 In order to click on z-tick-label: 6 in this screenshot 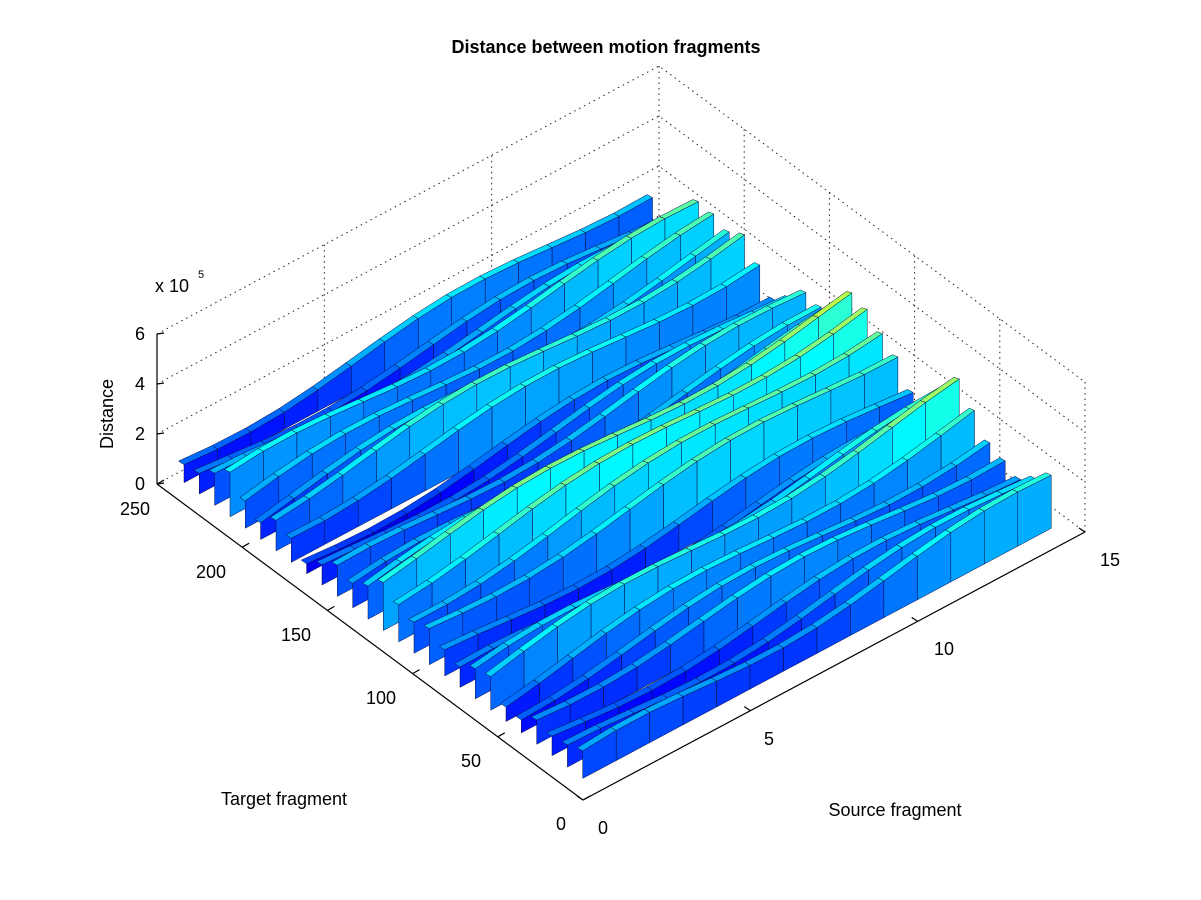, I will do `click(140, 334)`.